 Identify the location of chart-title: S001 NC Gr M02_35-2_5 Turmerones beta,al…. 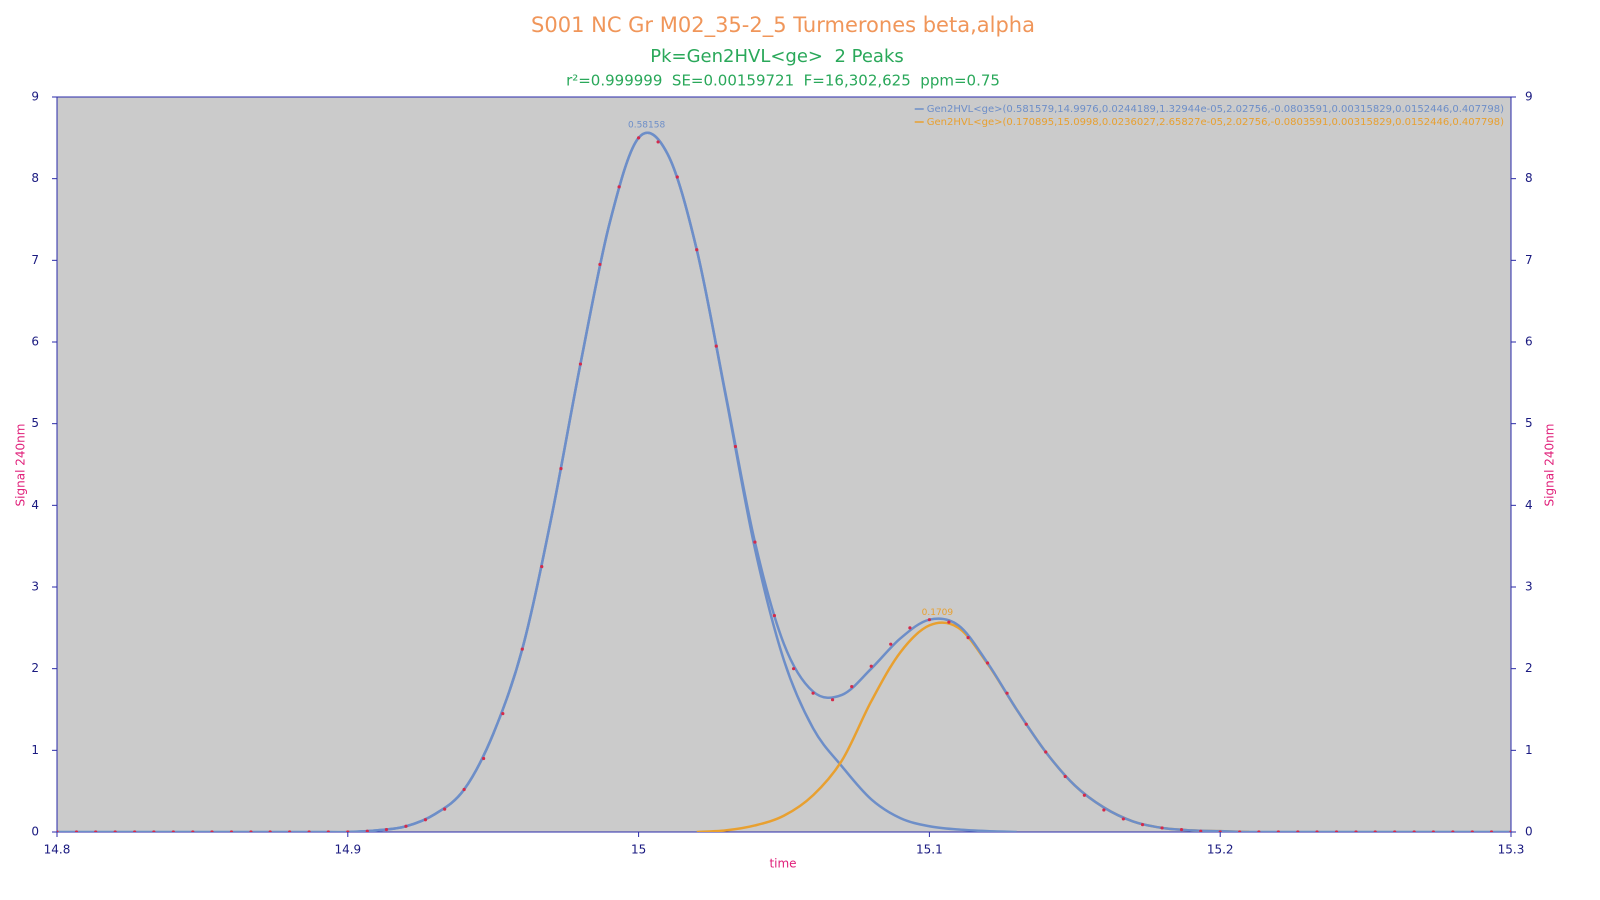
(783, 25).